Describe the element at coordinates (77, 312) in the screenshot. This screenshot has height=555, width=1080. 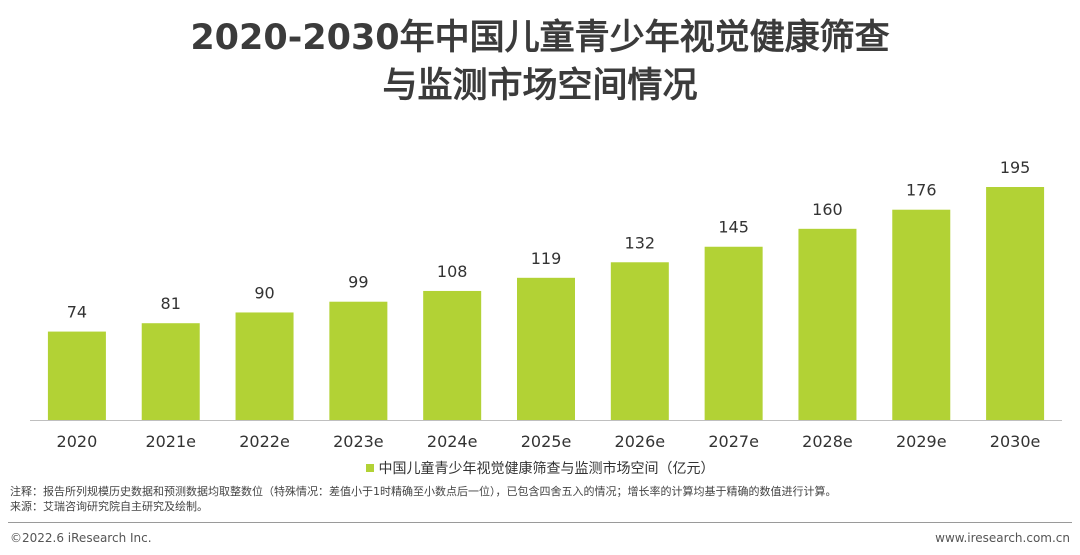
I see `data-label-2020: 74` at that location.